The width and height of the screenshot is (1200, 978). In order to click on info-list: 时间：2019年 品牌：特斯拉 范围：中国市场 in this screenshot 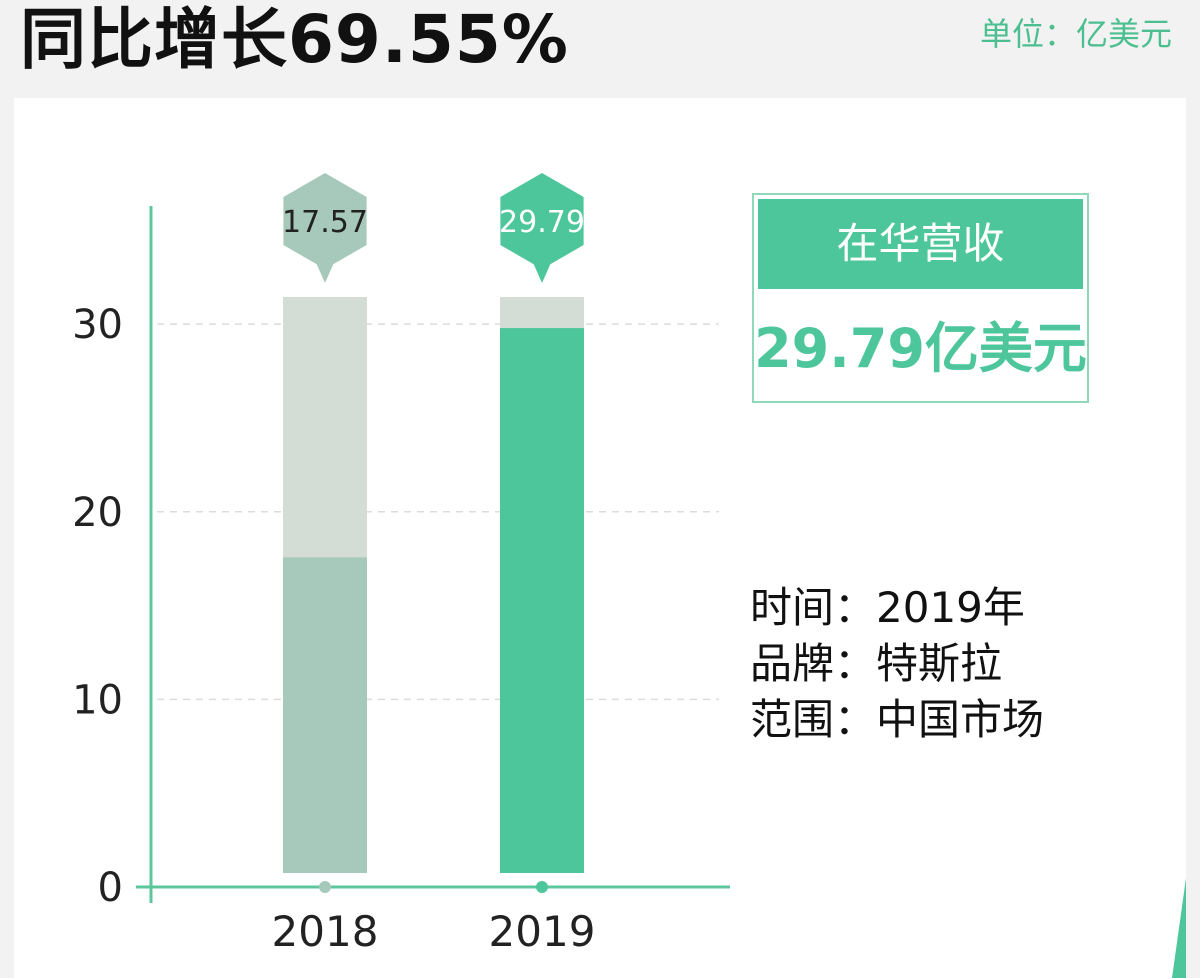, I will do `click(897, 664)`.